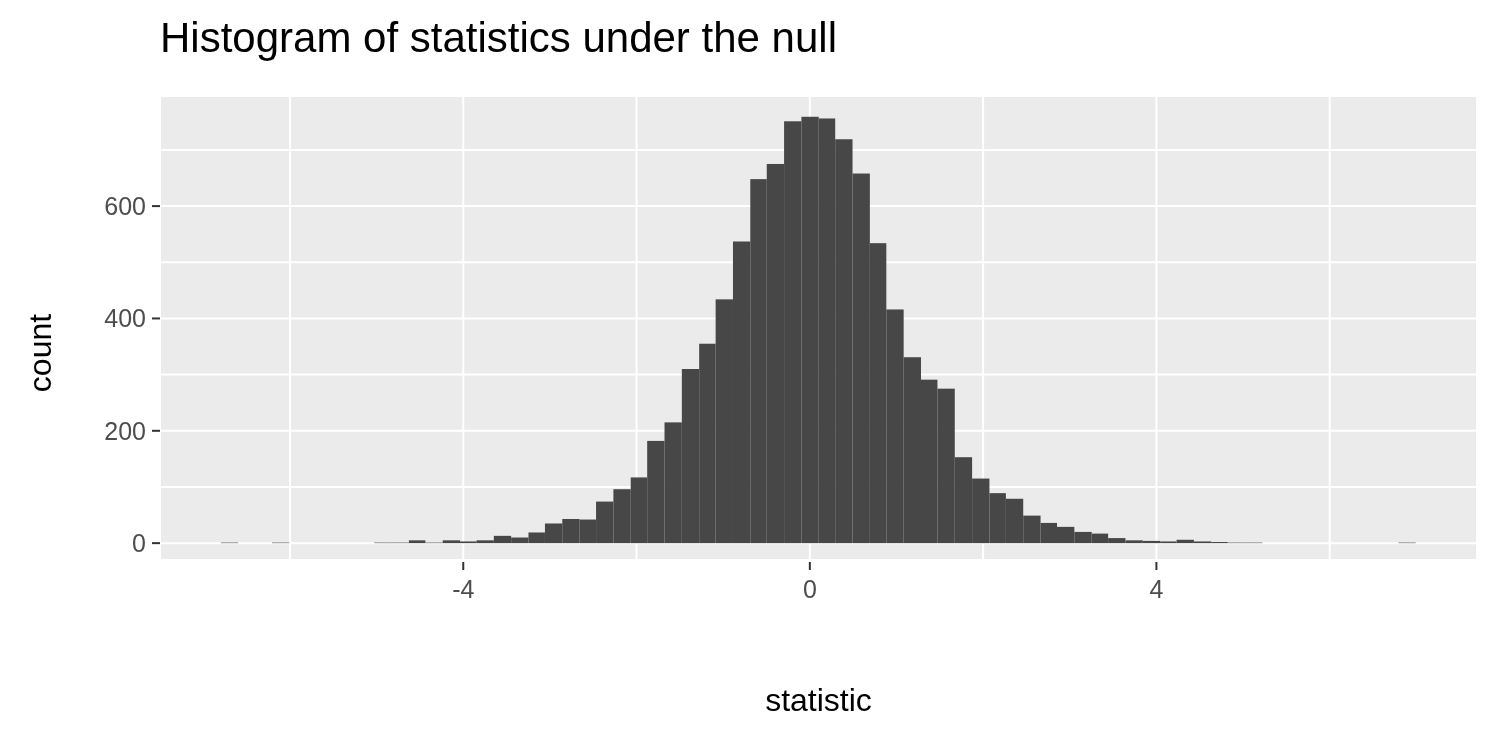  What do you see at coordinates (1156, 589) in the screenshot?
I see `x-tick-label: 4` at bounding box center [1156, 589].